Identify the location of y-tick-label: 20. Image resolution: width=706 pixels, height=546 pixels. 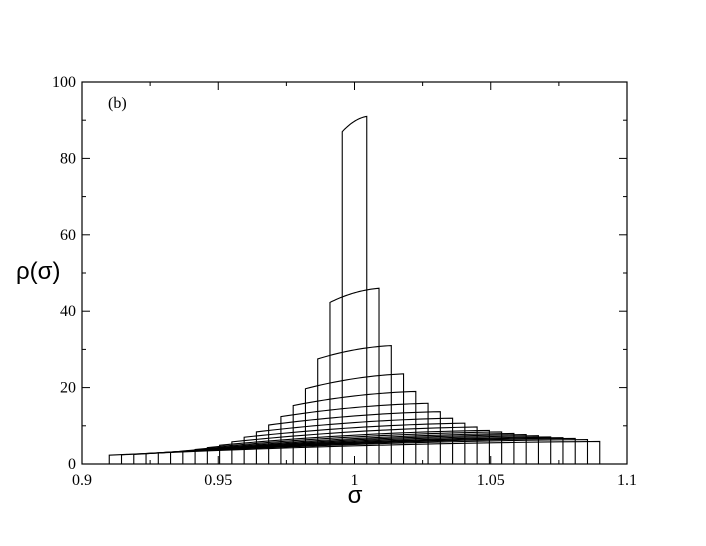
(68, 388).